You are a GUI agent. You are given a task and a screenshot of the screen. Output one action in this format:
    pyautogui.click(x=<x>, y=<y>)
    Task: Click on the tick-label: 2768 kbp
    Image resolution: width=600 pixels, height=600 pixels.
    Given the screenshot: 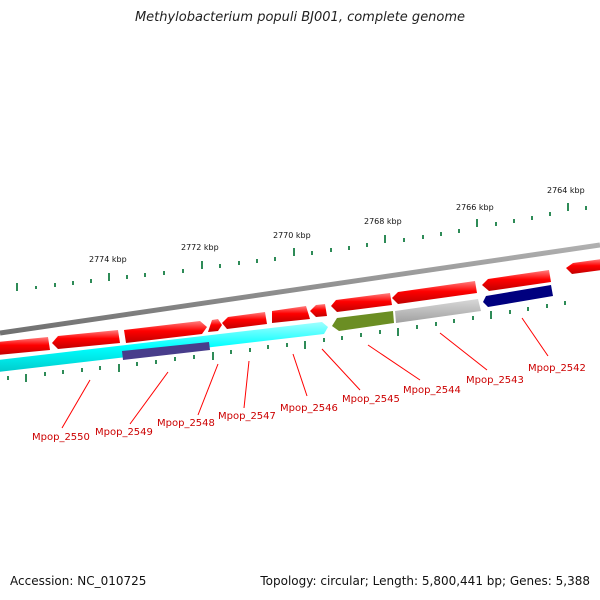 What is the action you would take?
    pyautogui.click(x=383, y=221)
    